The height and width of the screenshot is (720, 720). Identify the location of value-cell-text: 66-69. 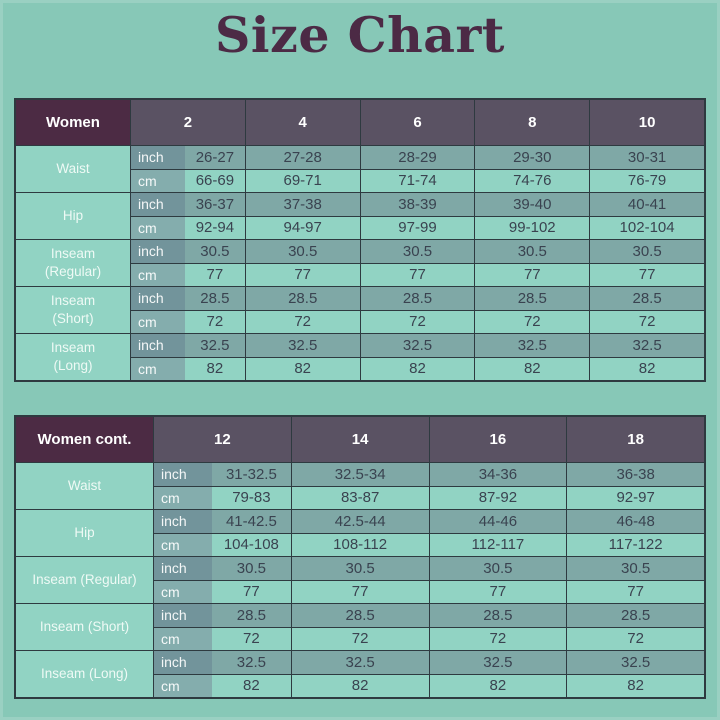
(215, 181).